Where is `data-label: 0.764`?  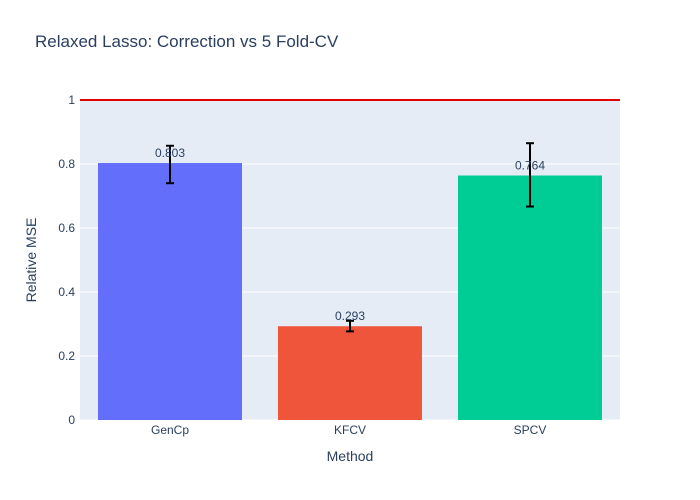
data-label: 0.764 is located at coordinates (530, 166).